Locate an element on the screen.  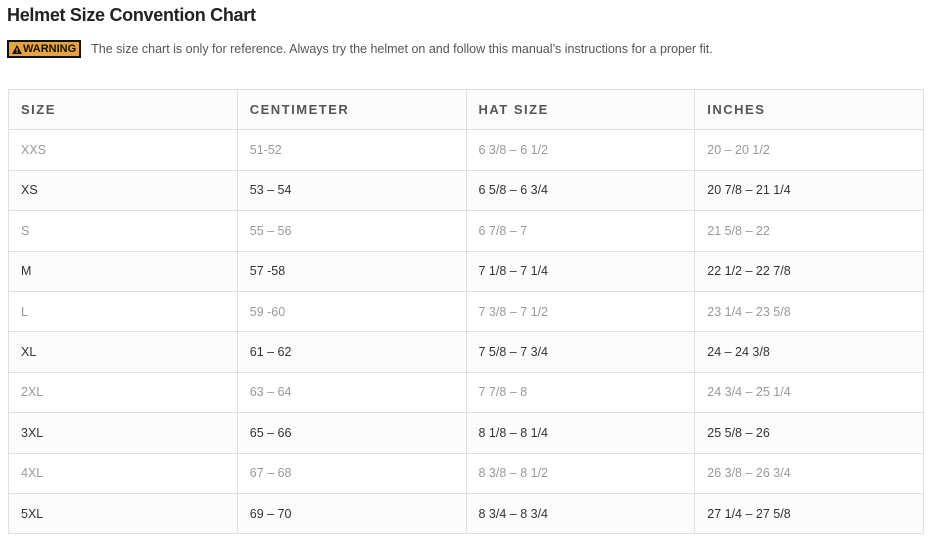
table-cell: 3XL is located at coordinates (123, 433).